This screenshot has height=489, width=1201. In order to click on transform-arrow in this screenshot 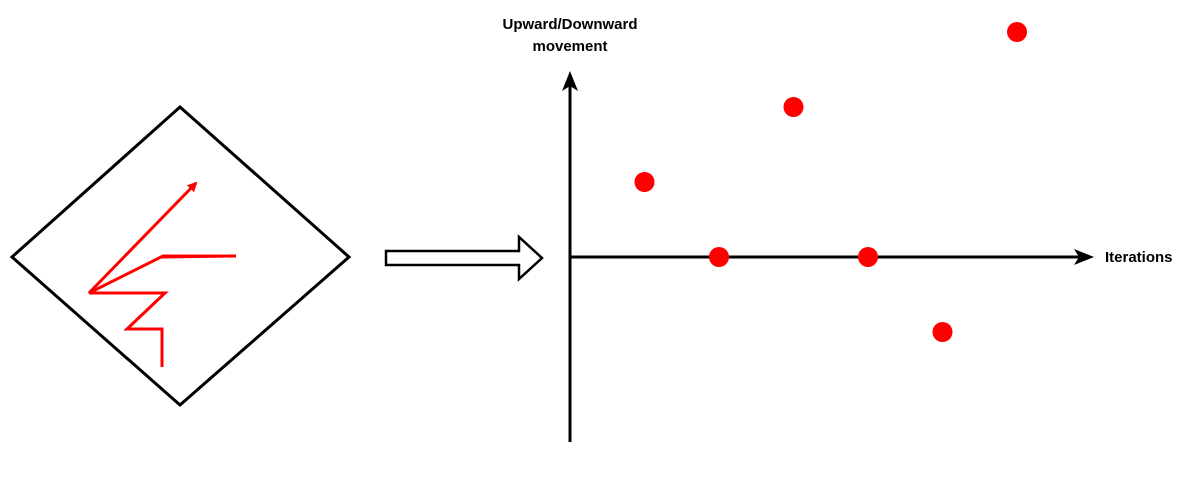, I will do `click(464, 258)`.